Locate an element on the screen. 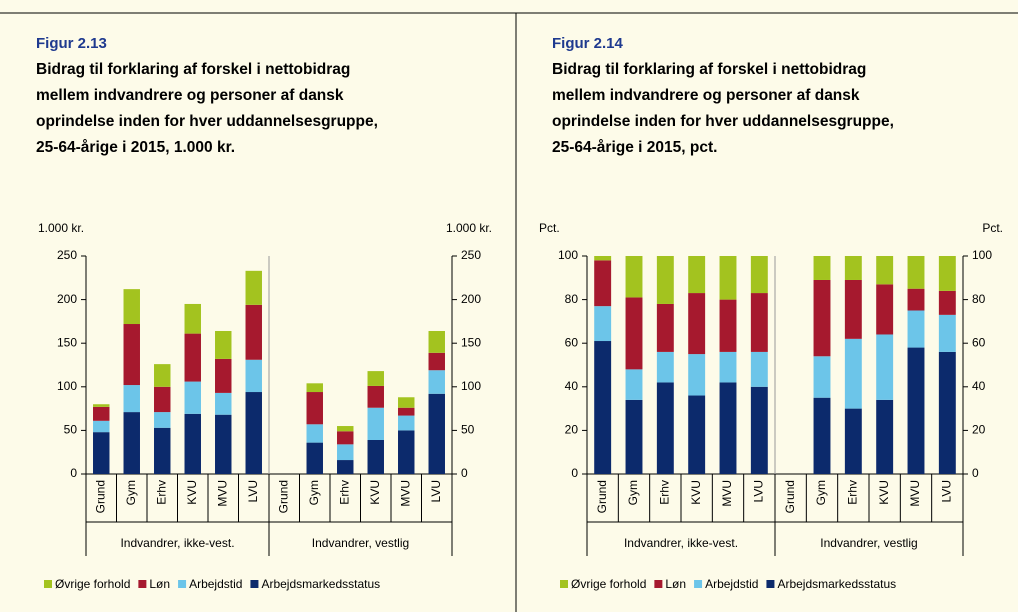 The image size is (1018, 612). y2-axis-label: 1.000 kr. is located at coordinates (469, 228).